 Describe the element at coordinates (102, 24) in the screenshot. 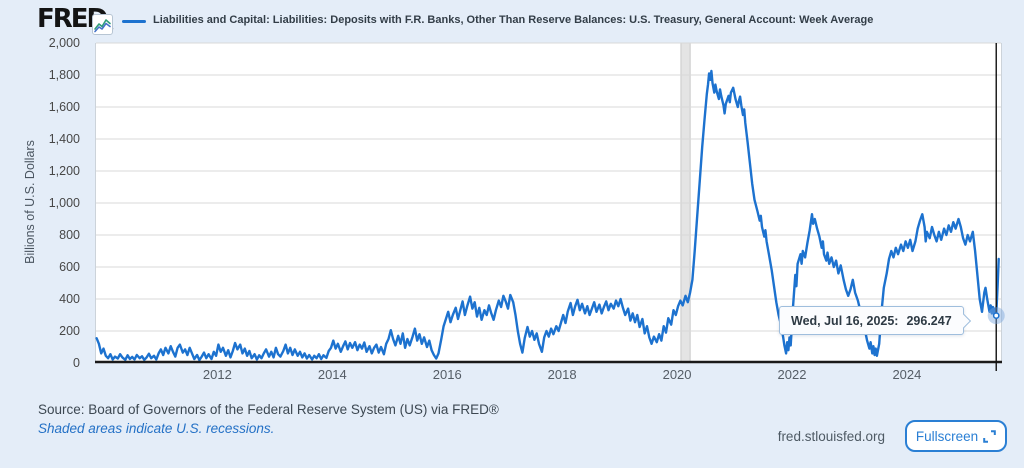

I see `fred-sparkline-icon` at that location.